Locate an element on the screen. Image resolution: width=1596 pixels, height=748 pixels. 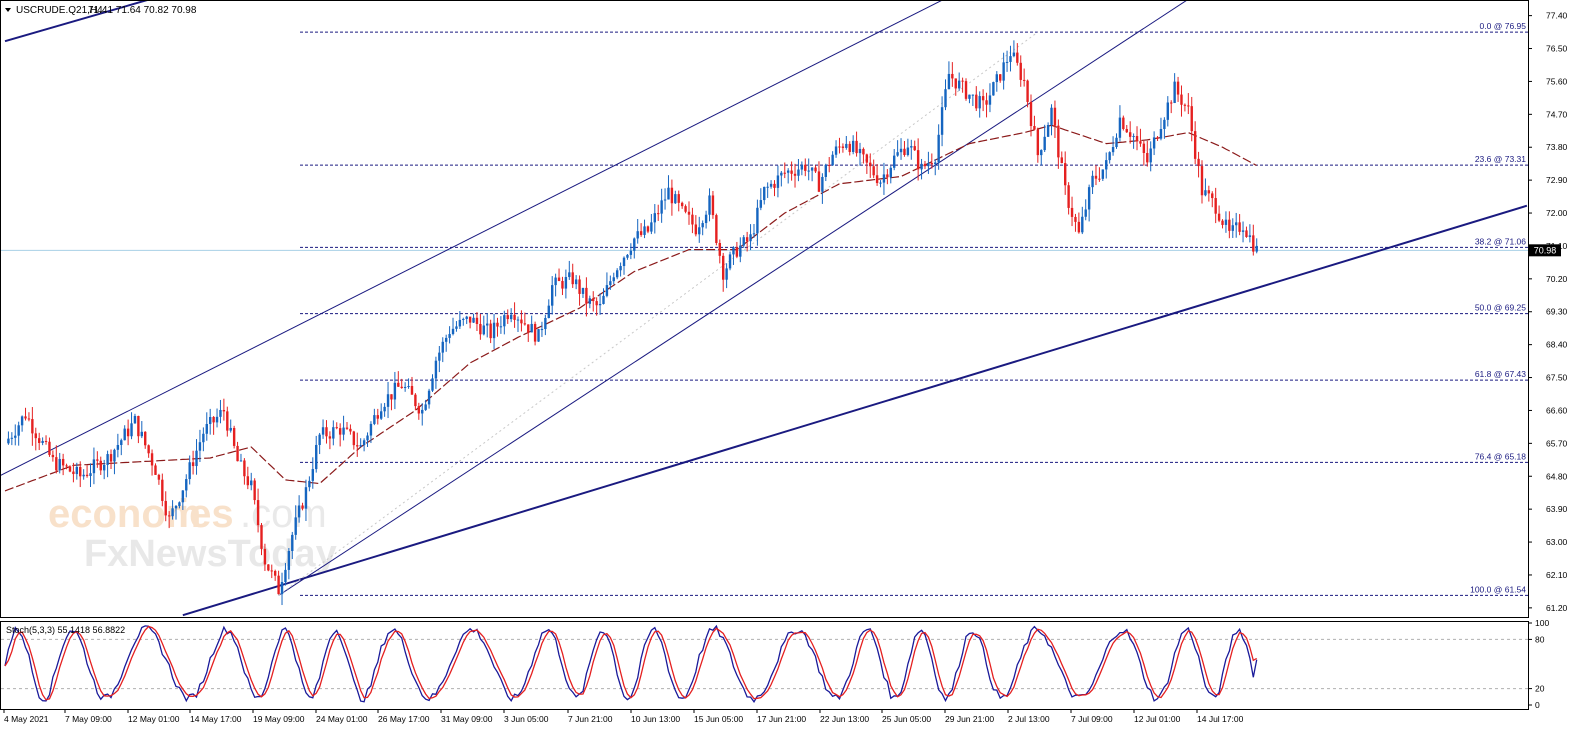
stoch-tick-label: 100 is located at coordinates (1542, 623).